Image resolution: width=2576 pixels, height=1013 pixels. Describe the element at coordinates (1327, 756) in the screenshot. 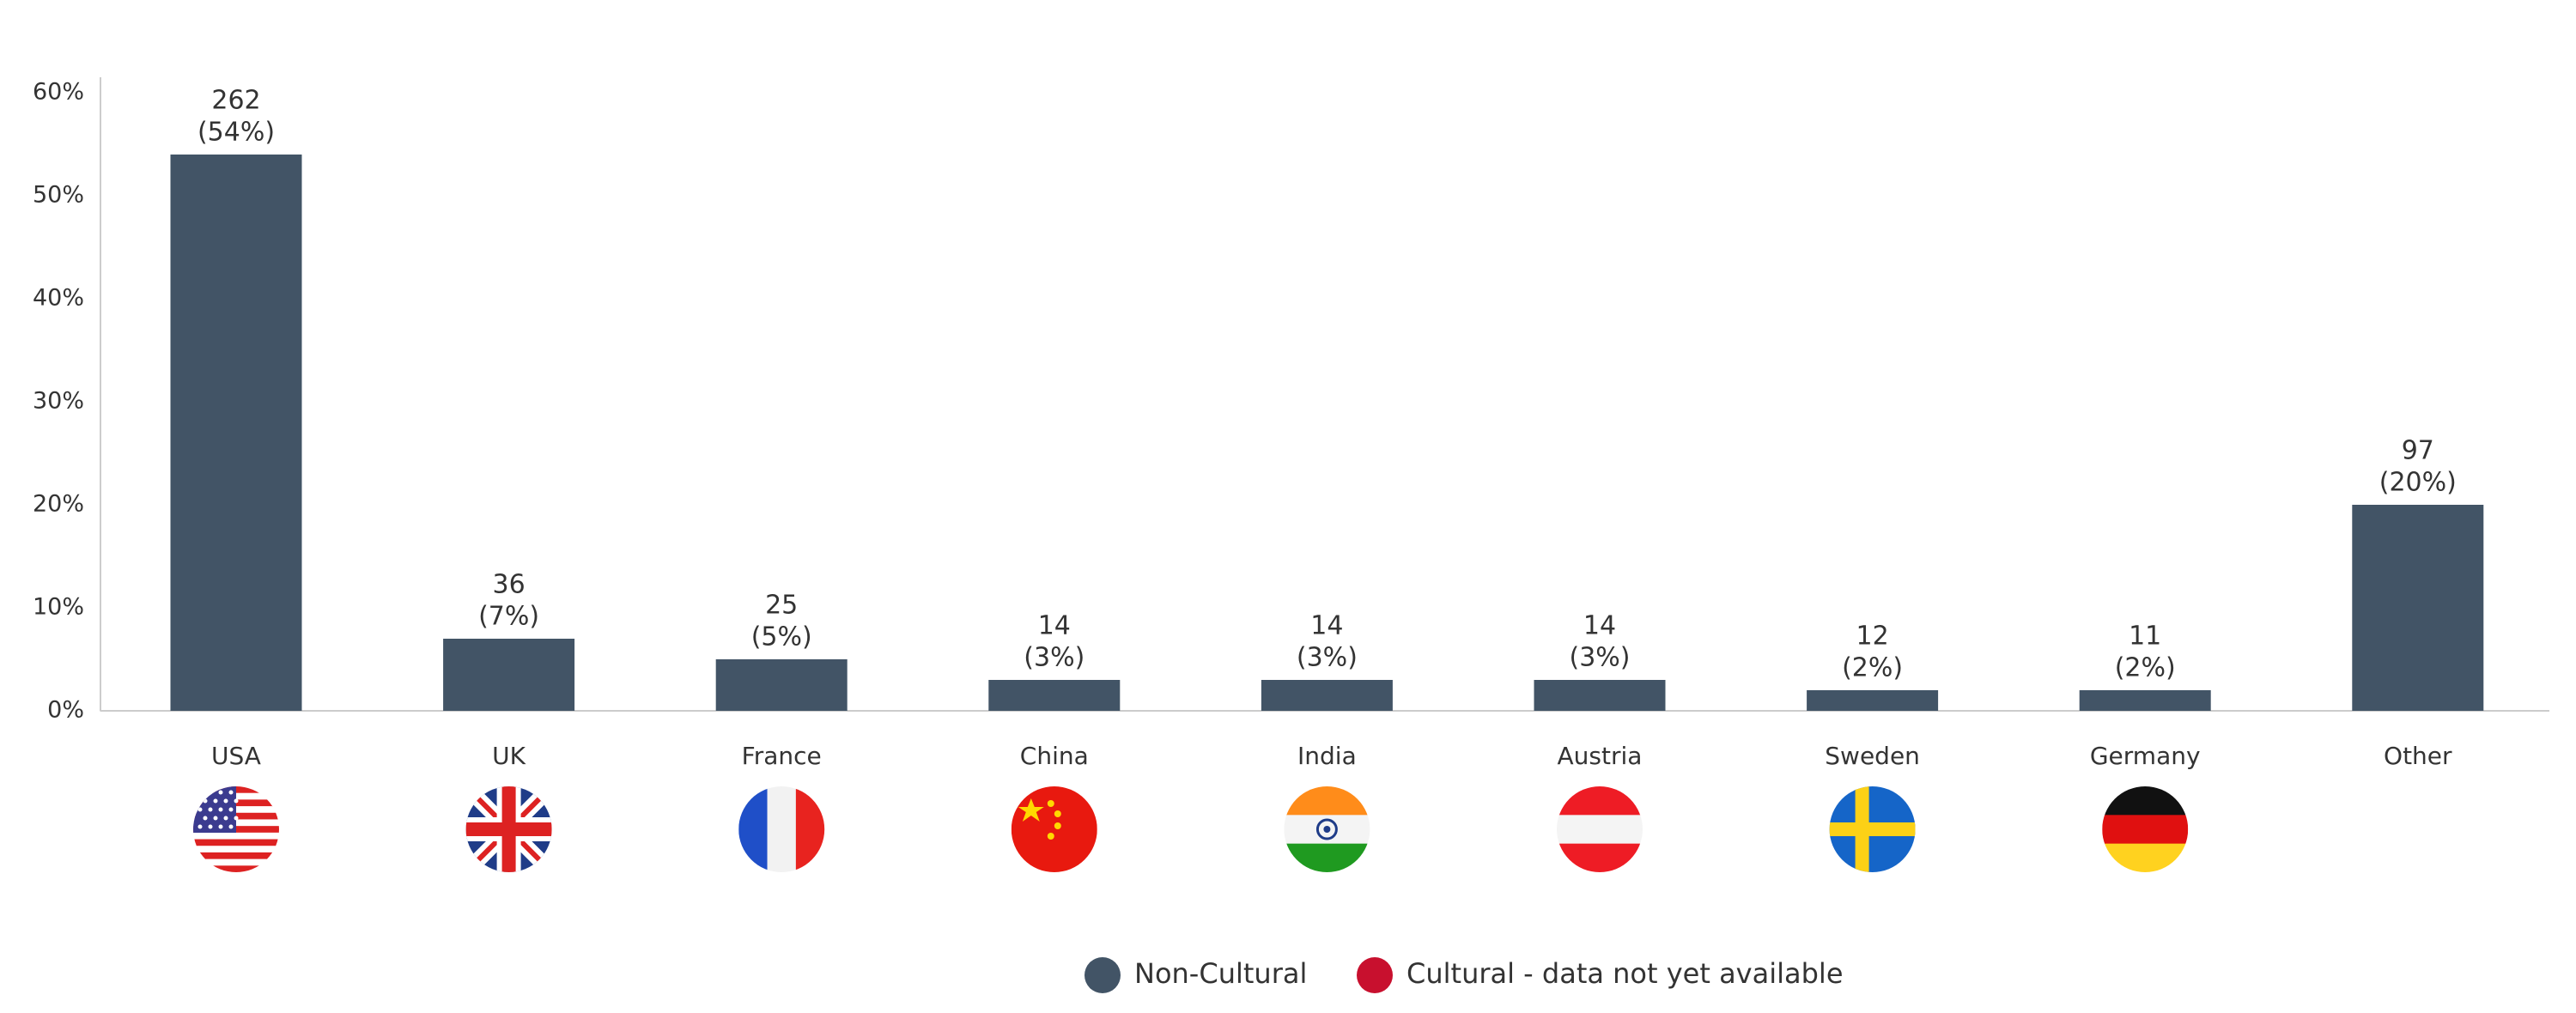

I see `x-tick-label: India` at that location.